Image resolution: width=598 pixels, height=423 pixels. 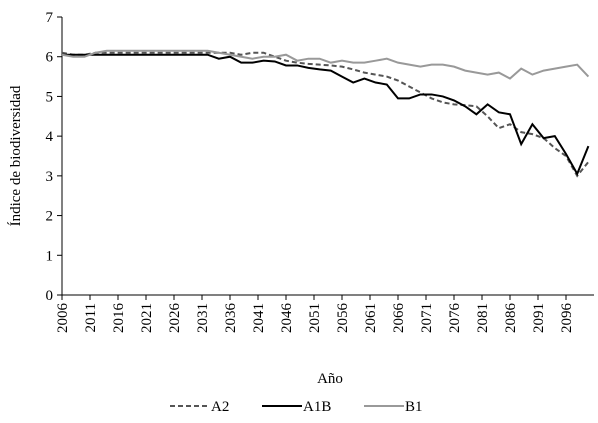 What do you see at coordinates (317, 407) in the screenshot?
I see `legend-label: A1B` at bounding box center [317, 407].